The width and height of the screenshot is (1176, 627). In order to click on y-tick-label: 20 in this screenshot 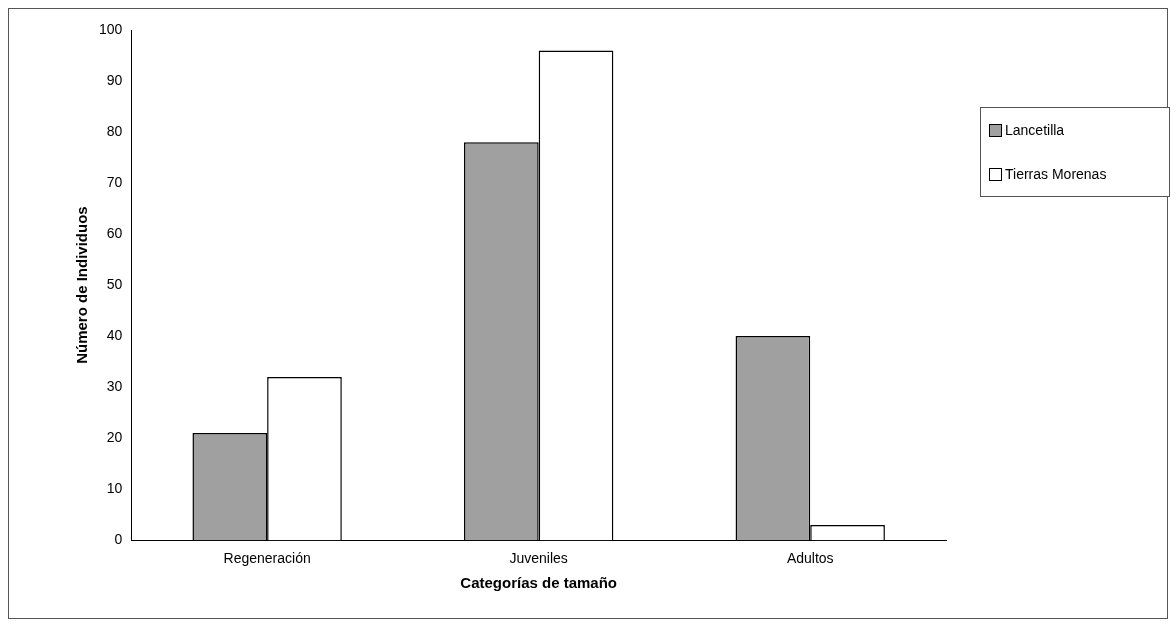, I will do `click(114, 437)`.